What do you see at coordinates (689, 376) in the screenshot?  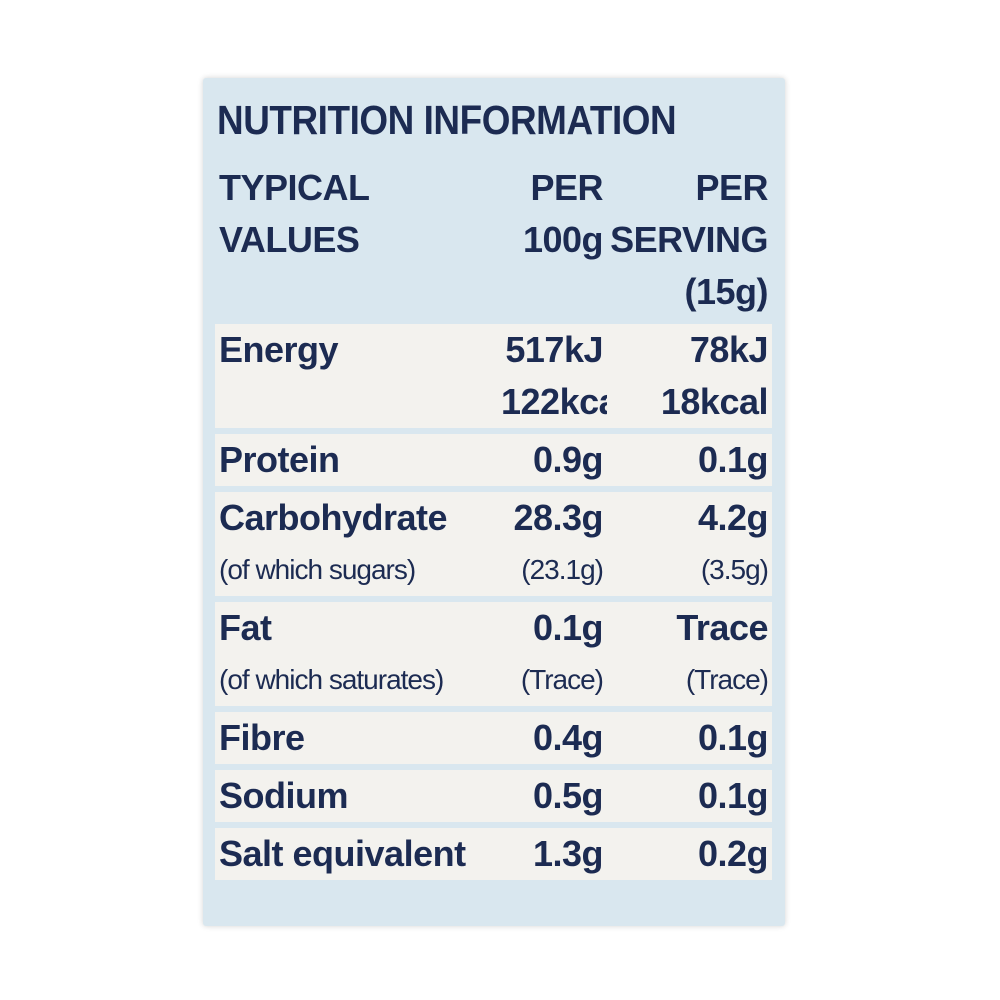 I see `row-energy-per-serving: 78kJ 18kcal` at bounding box center [689, 376].